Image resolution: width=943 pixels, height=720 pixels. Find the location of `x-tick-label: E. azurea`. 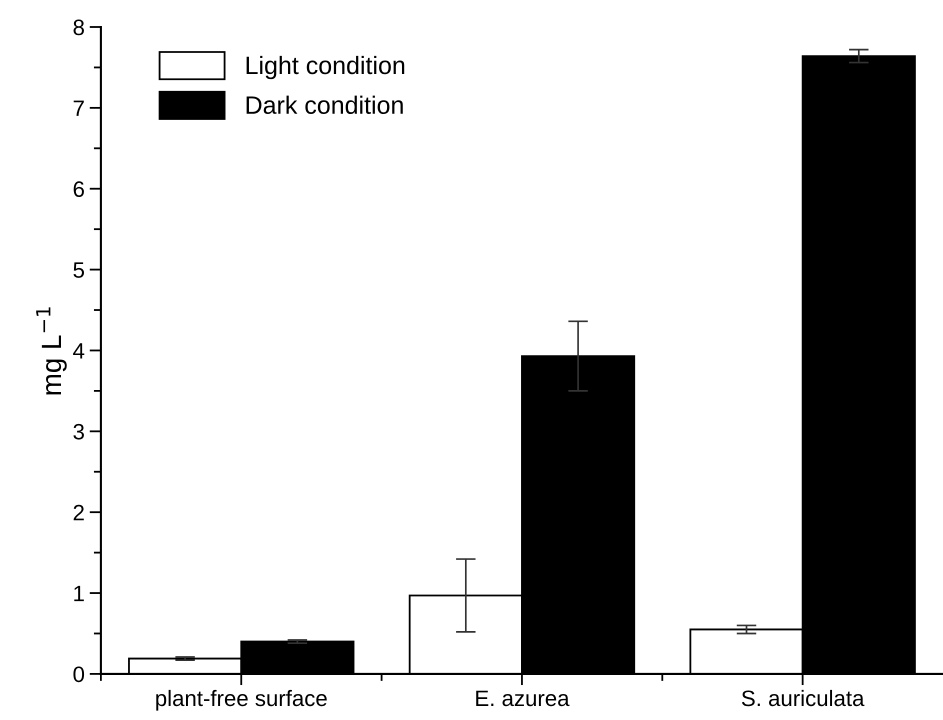

x-tick-label: E. azurea is located at coordinates (523, 698).